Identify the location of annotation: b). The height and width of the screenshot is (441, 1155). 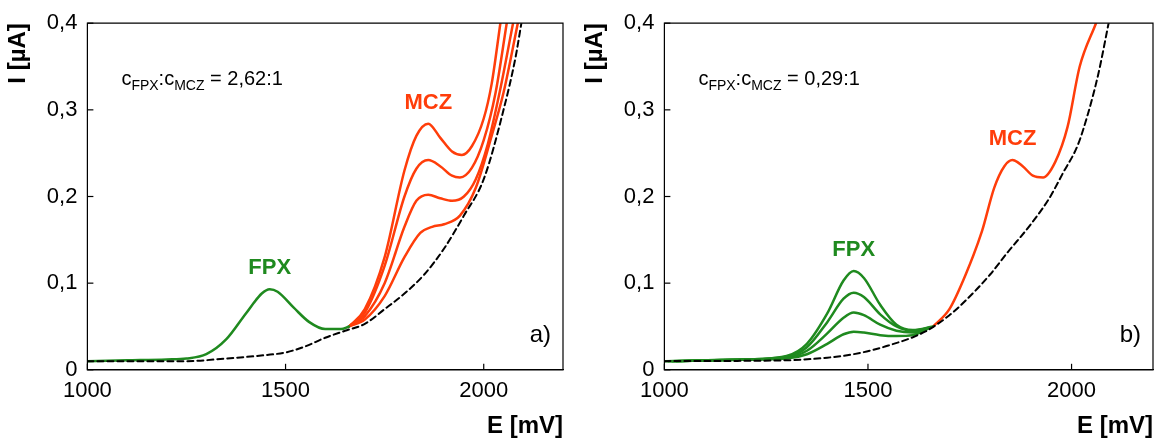
(1130, 333).